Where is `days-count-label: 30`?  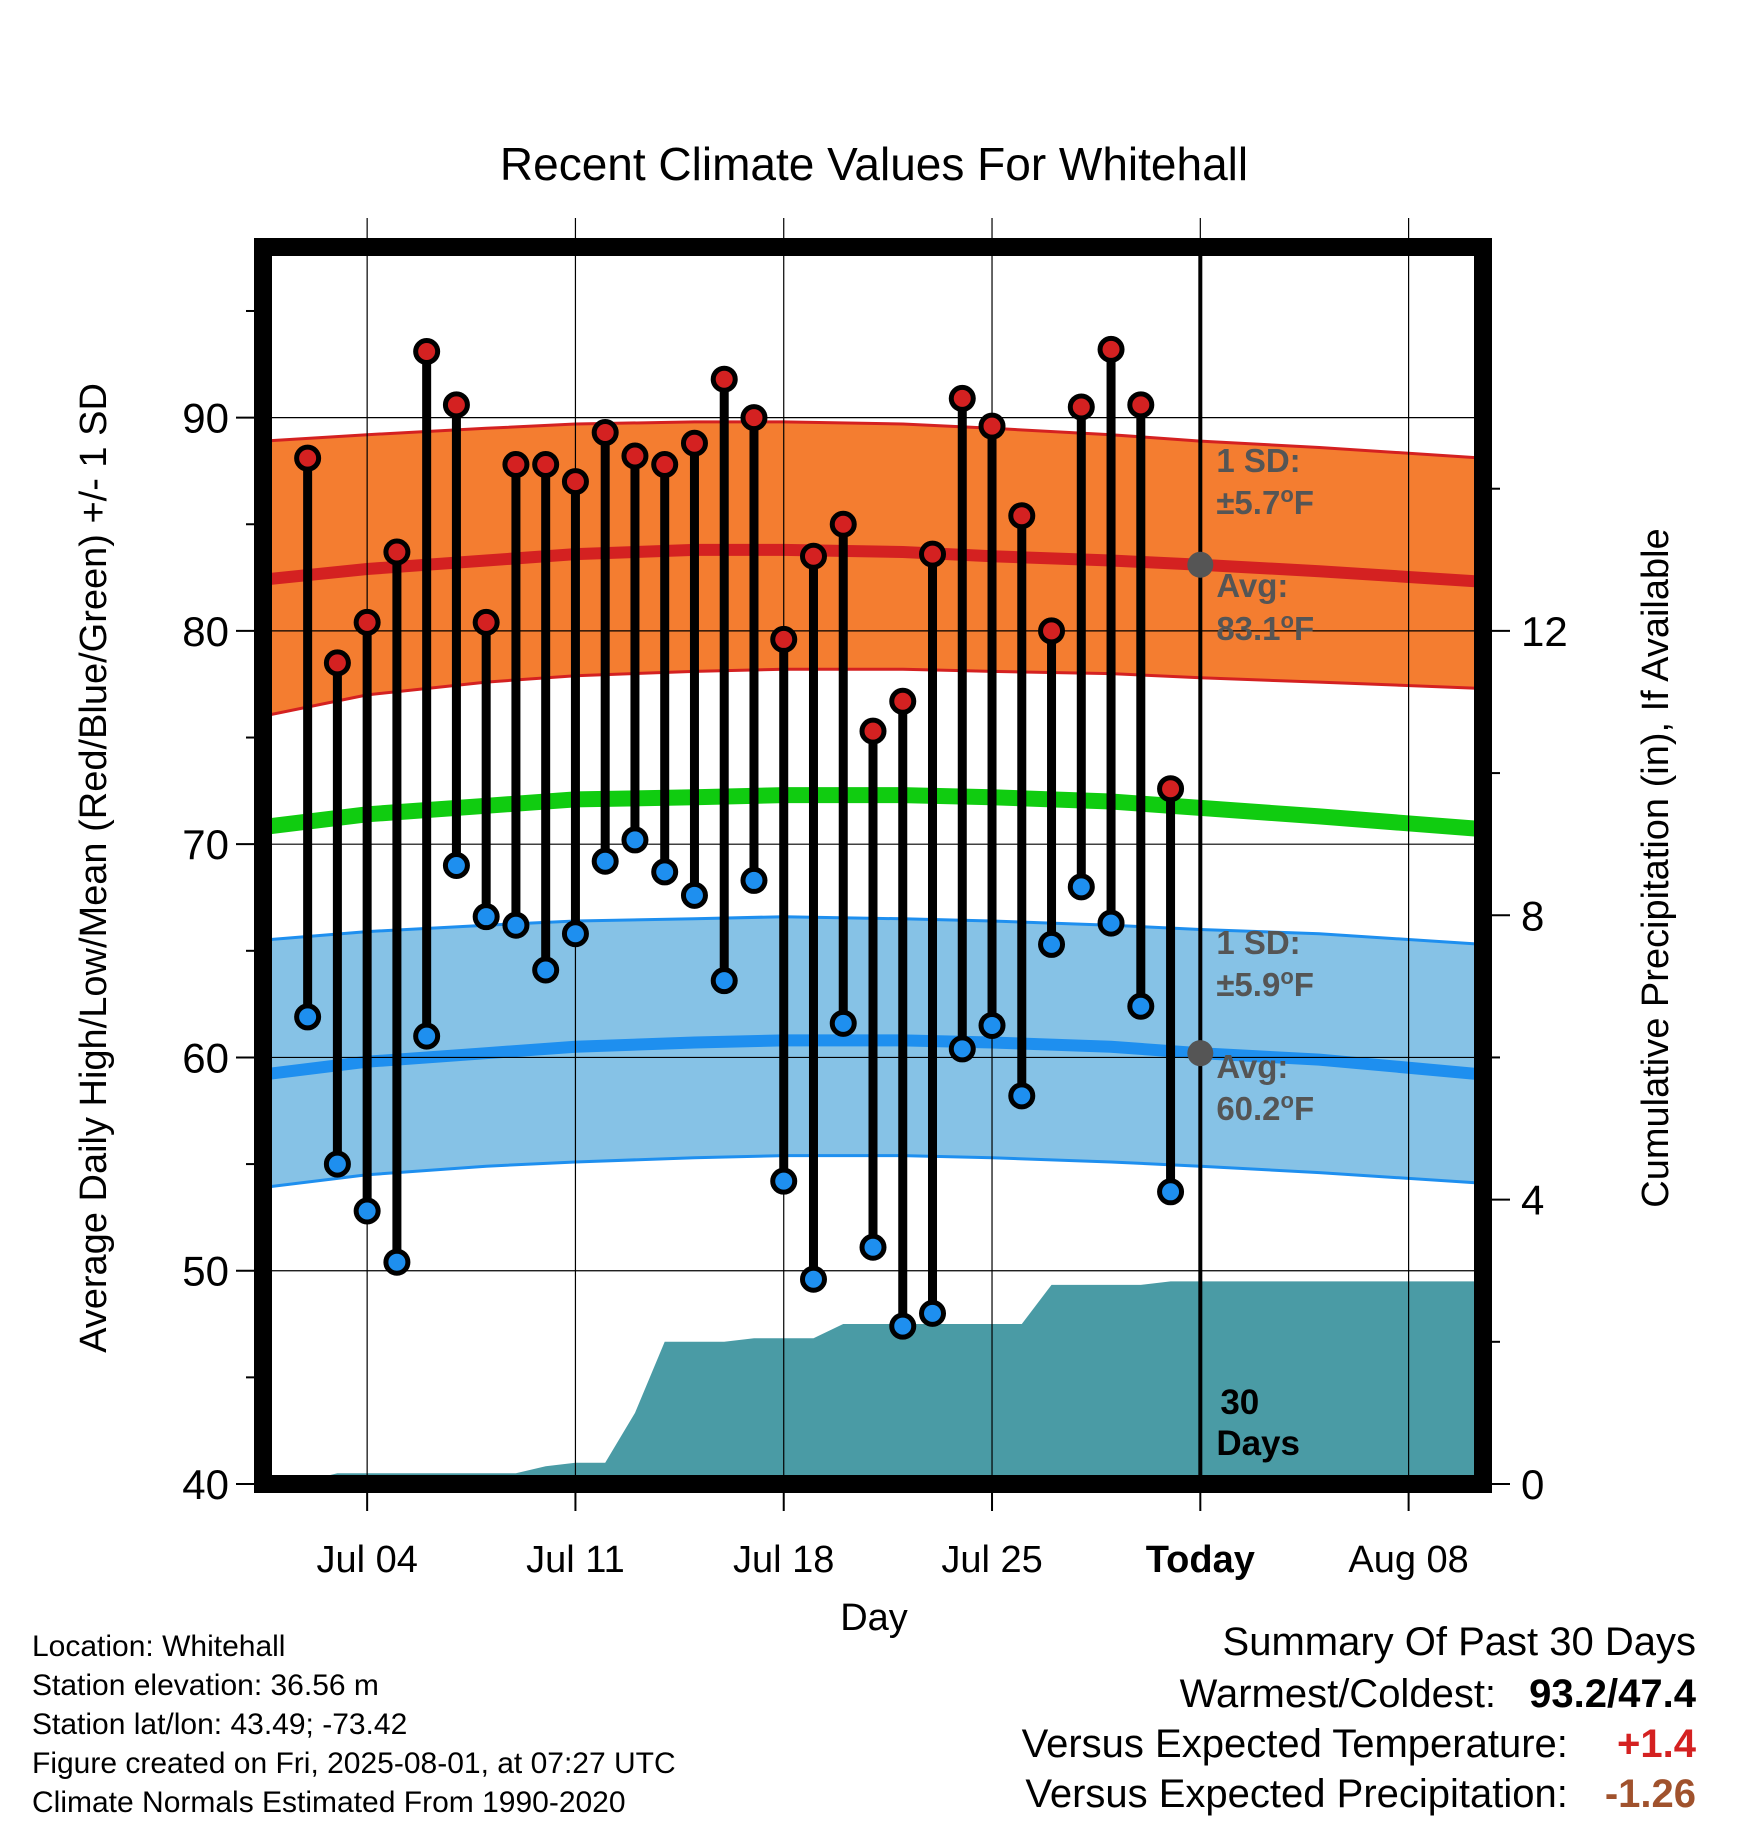
days-count-label: 30 is located at coordinates (1239, 1402).